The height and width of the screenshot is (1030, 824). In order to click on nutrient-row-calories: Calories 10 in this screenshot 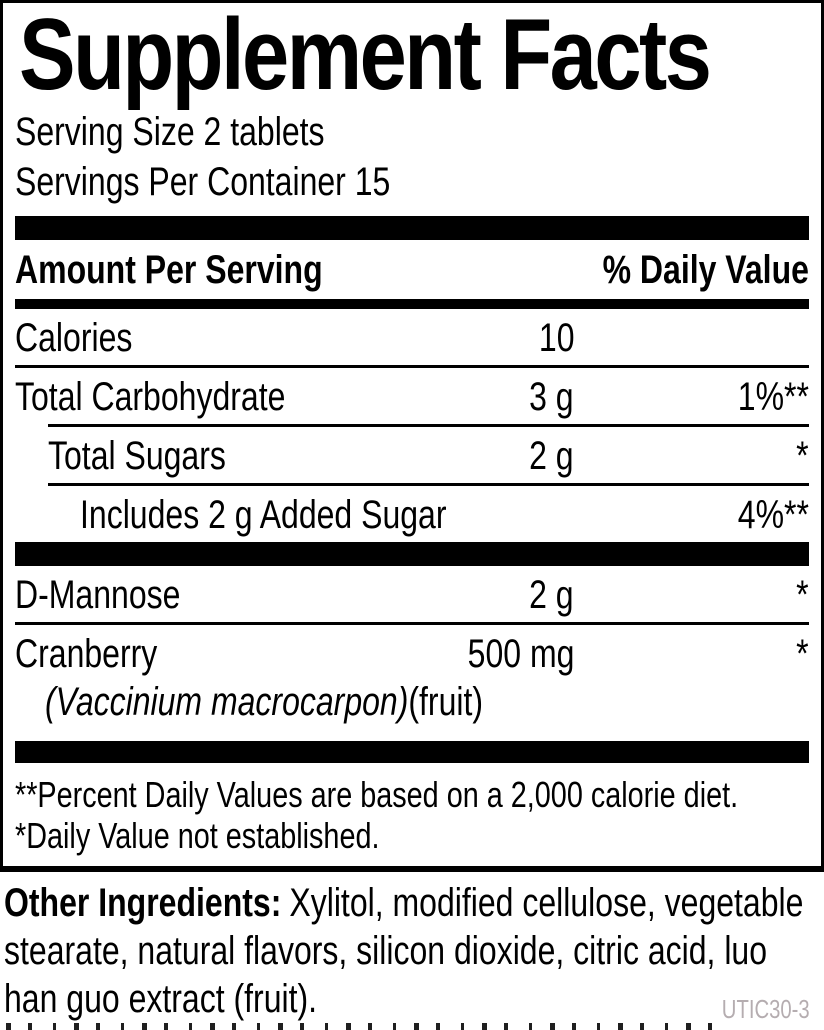, I will do `click(412, 337)`.